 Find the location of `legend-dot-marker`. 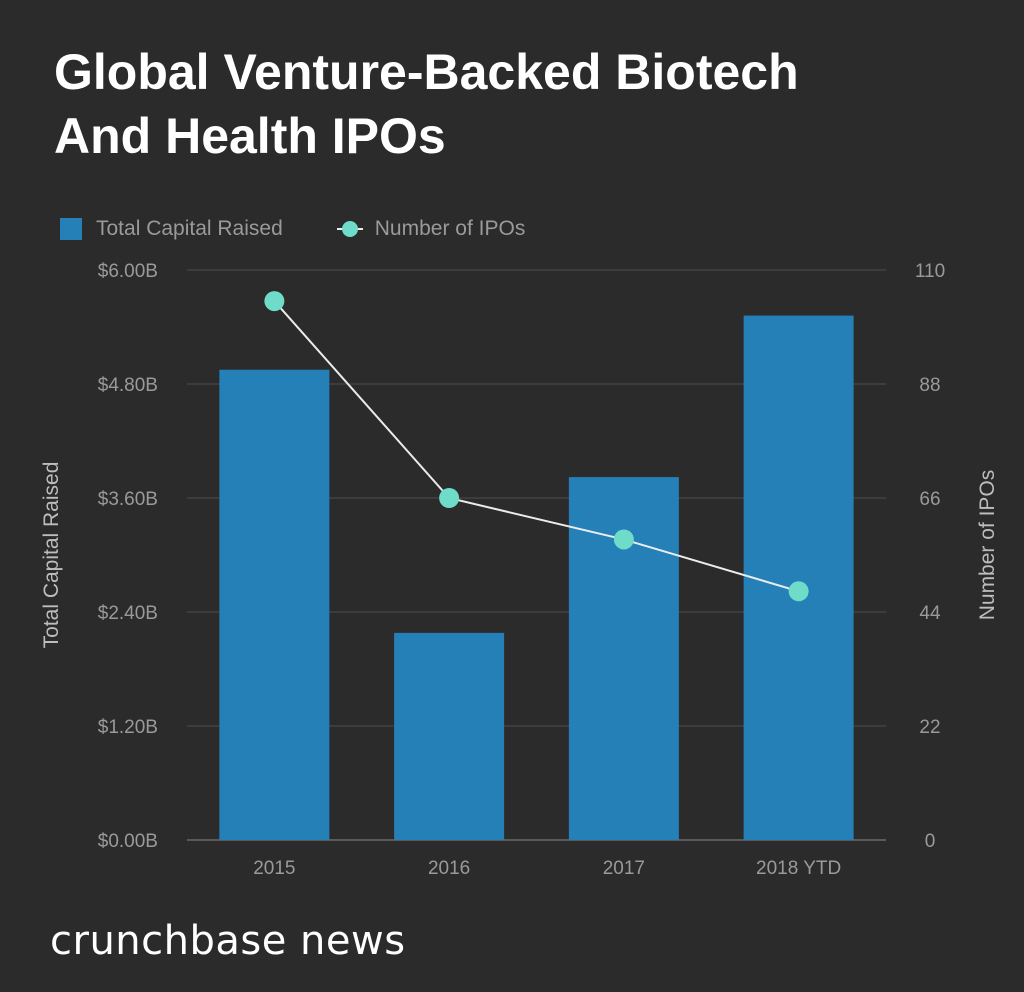

legend-dot-marker is located at coordinates (349, 229).